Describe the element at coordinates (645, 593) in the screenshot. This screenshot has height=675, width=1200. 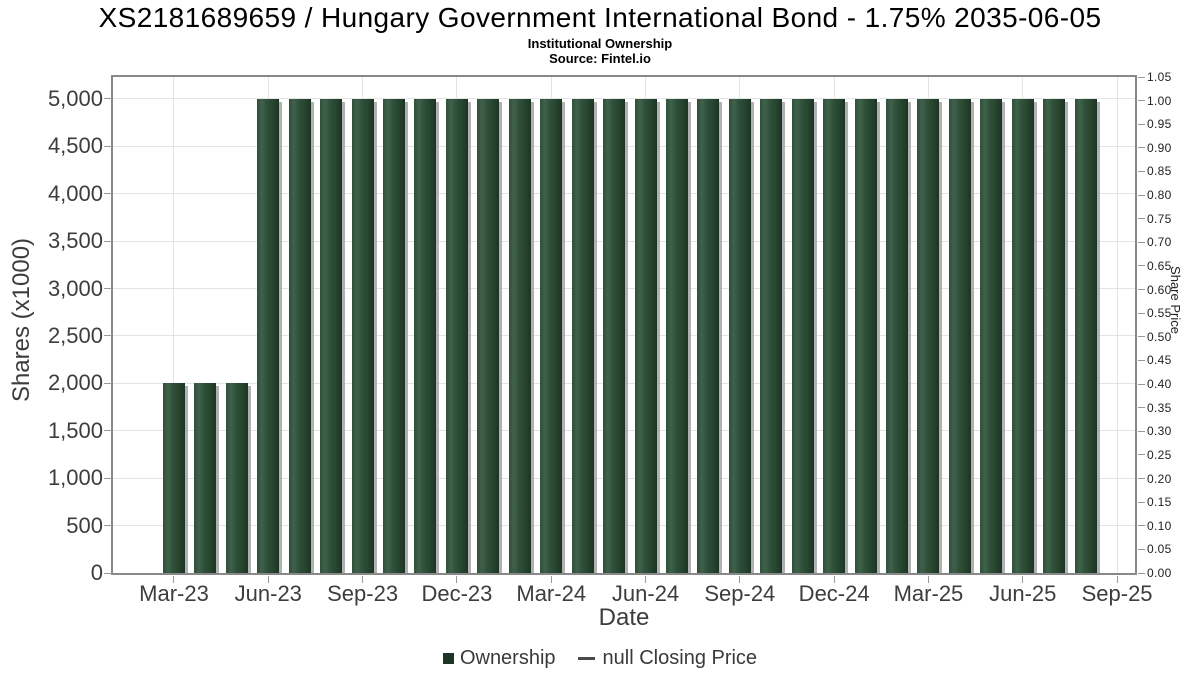
I see `x-axis-tick-label: Jun-24` at that location.